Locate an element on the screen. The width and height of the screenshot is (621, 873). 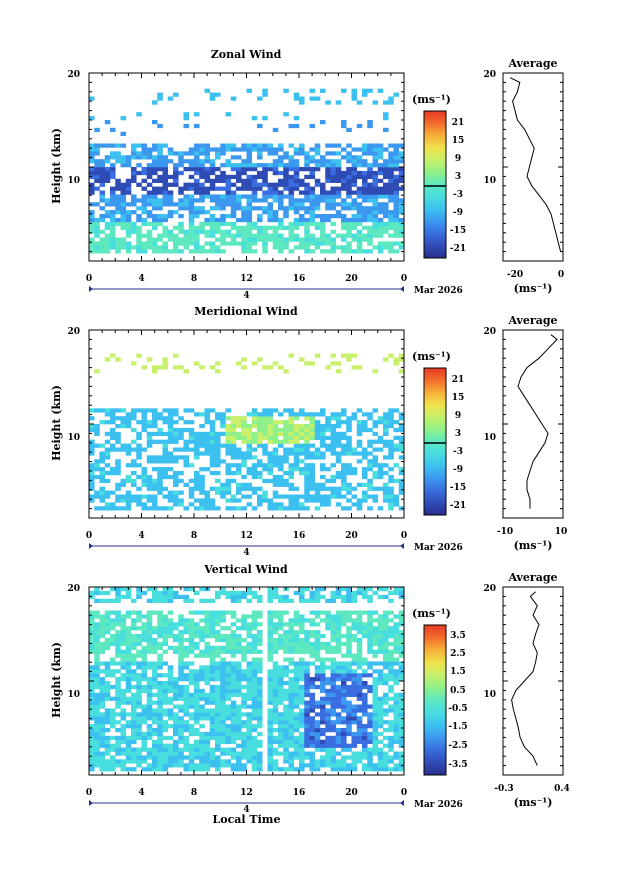
x-tick-label: 8 is located at coordinates (194, 536).